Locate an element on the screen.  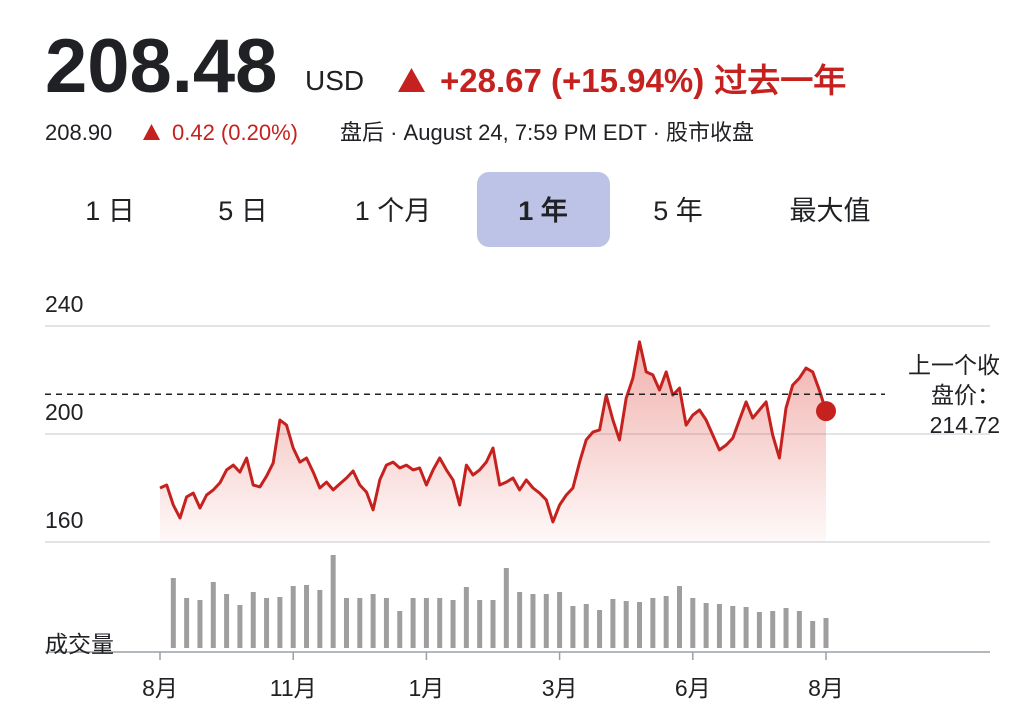
volume-label: 成交量 is located at coordinates (79, 644).